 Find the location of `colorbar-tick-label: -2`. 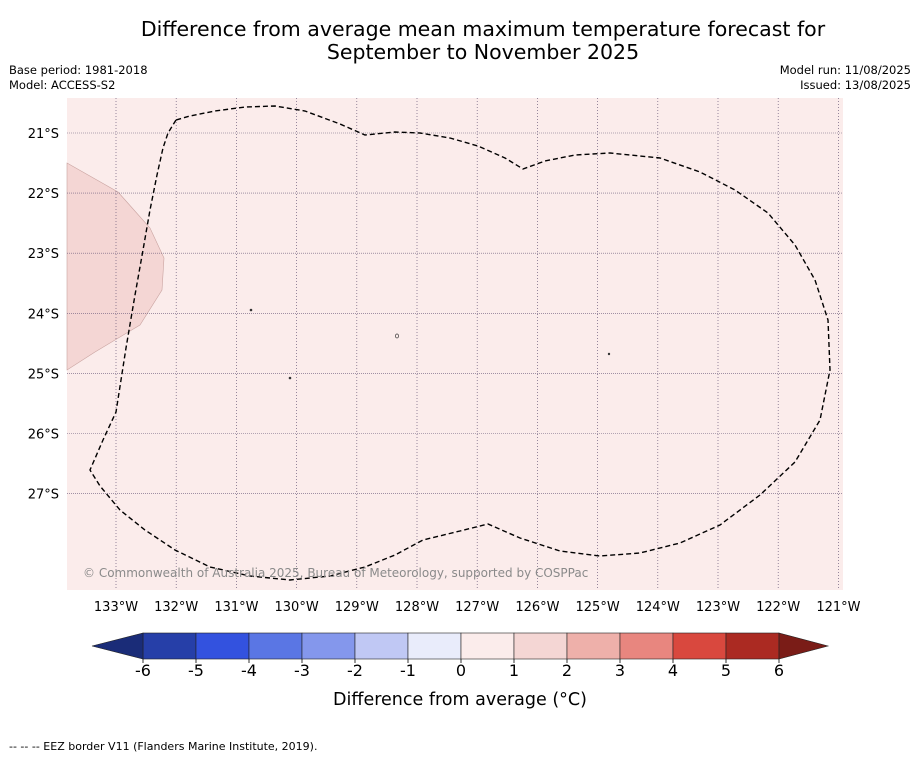

colorbar-tick-label: -2 is located at coordinates (355, 670).